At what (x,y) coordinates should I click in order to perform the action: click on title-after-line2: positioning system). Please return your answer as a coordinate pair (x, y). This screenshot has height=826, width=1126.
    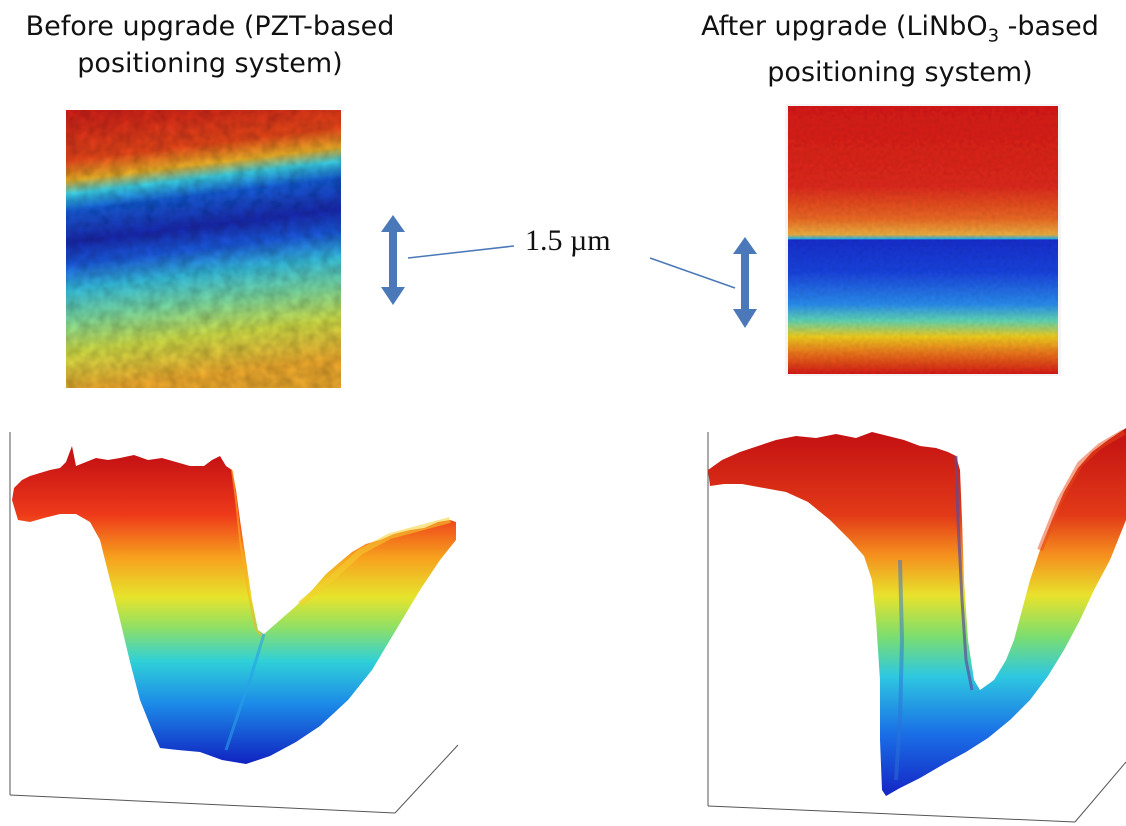
    Looking at the image, I should click on (900, 73).